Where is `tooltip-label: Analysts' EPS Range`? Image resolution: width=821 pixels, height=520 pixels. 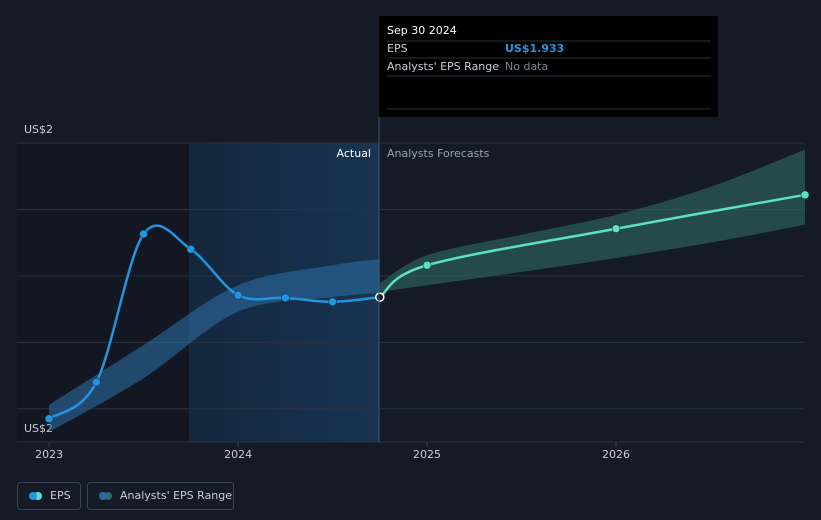 tooltip-label: Analysts' EPS Range is located at coordinates (443, 66).